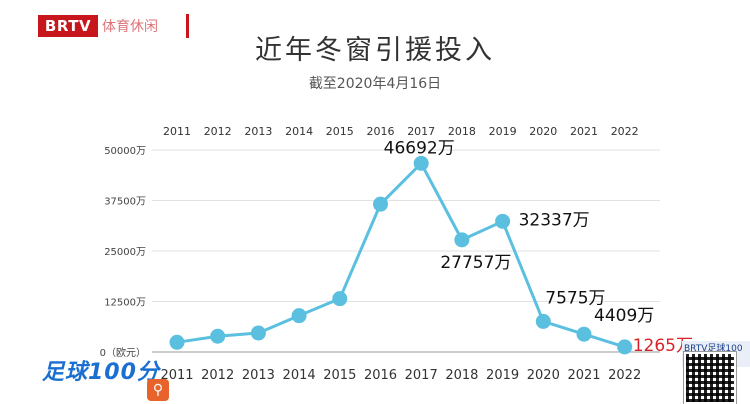 The height and width of the screenshot is (404, 750). I want to click on x-tick-label-top: 2018, so click(462, 131).